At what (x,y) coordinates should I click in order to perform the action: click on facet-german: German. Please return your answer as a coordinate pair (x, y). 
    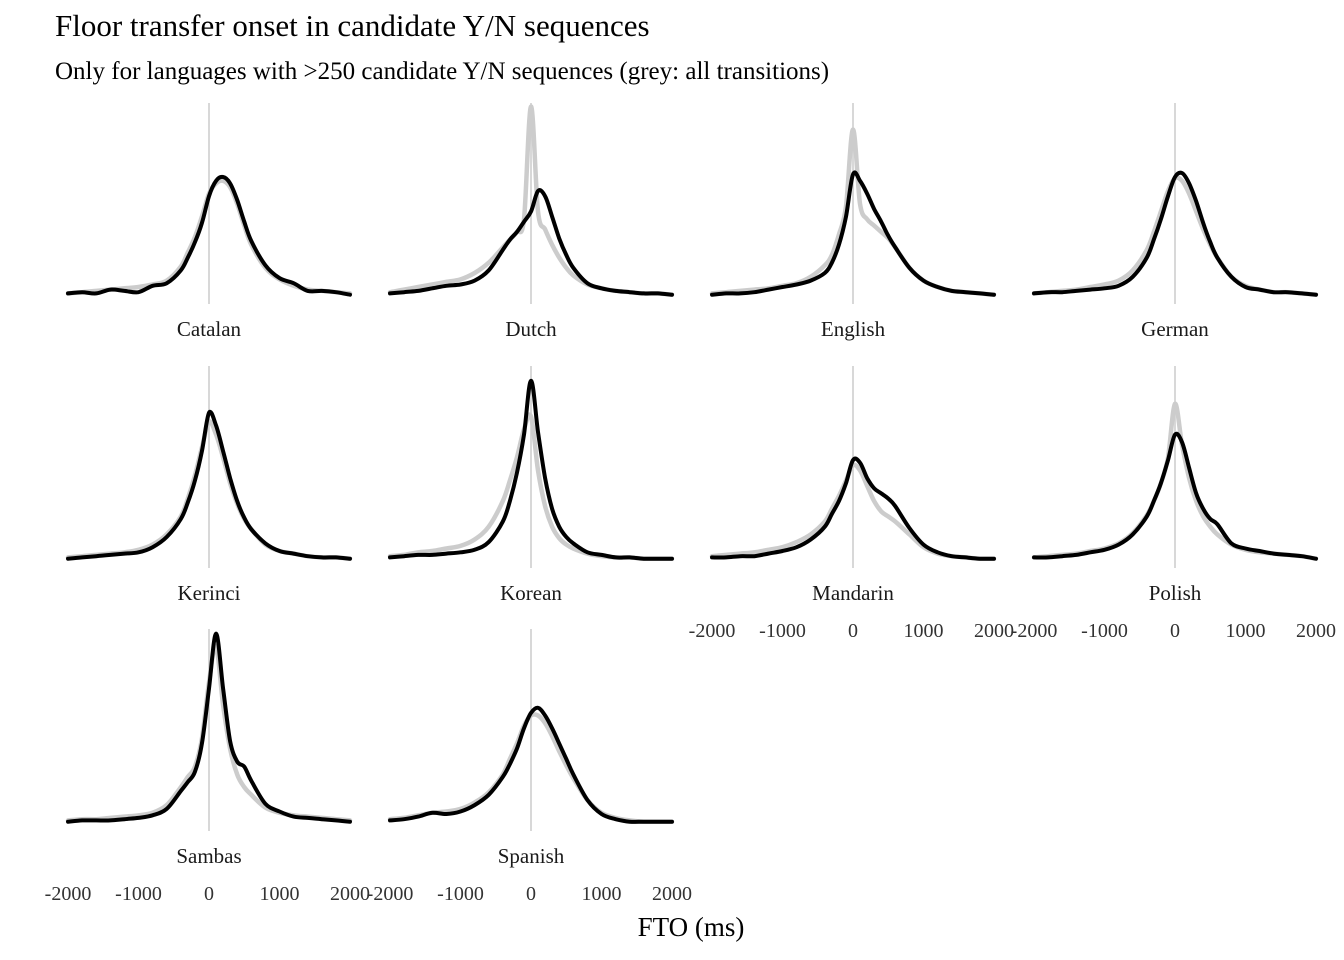
    Looking at the image, I should click on (1175, 222).